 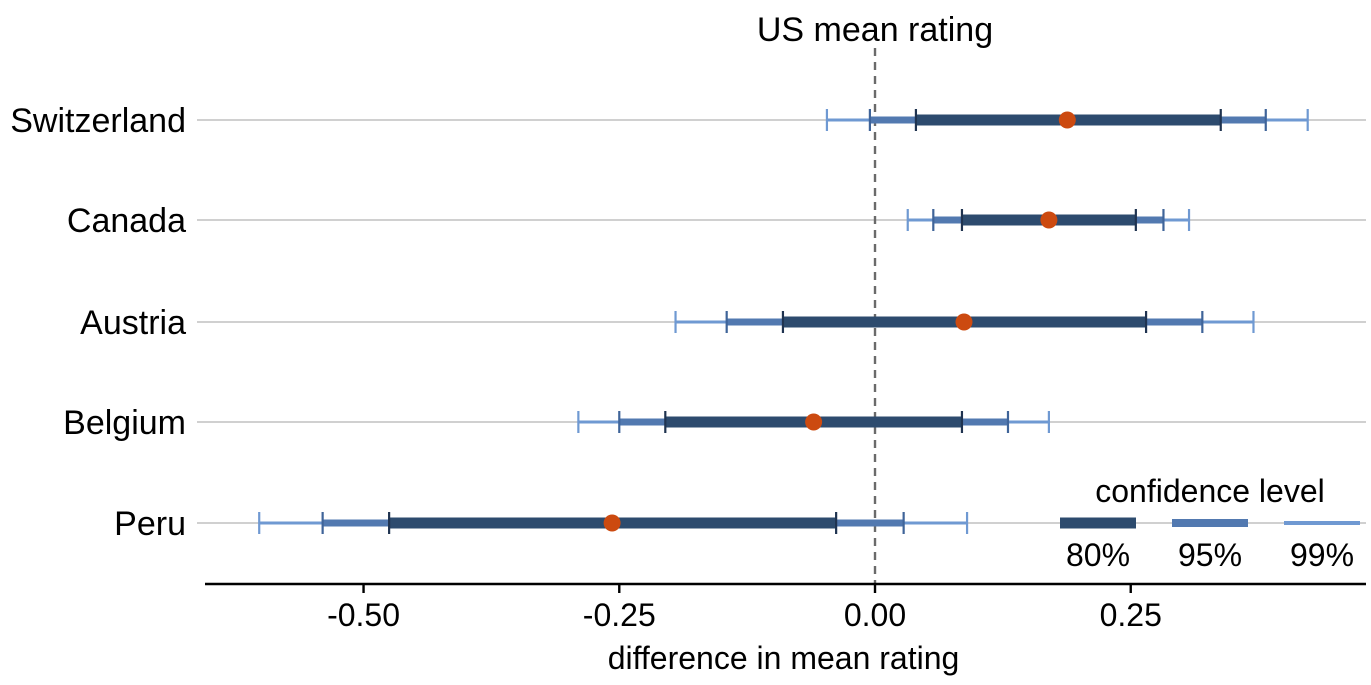 I want to click on x-tick-label: 0.25, so click(x=1131, y=615).